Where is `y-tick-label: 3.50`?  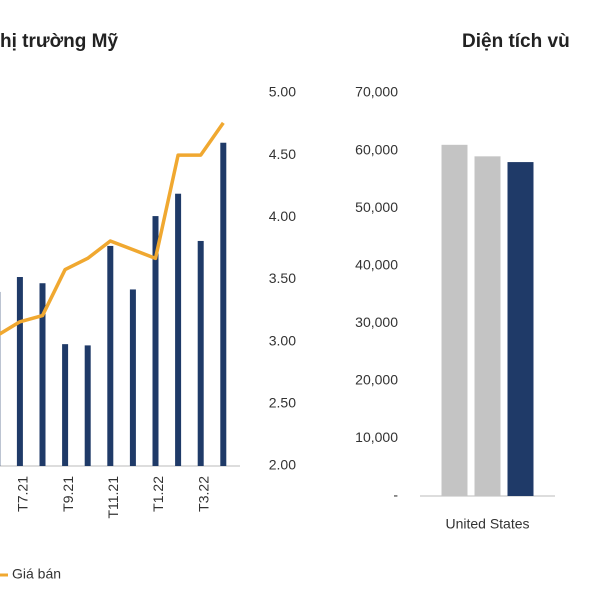 y-tick-label: 3.50 is located at coordinates (282, 278).